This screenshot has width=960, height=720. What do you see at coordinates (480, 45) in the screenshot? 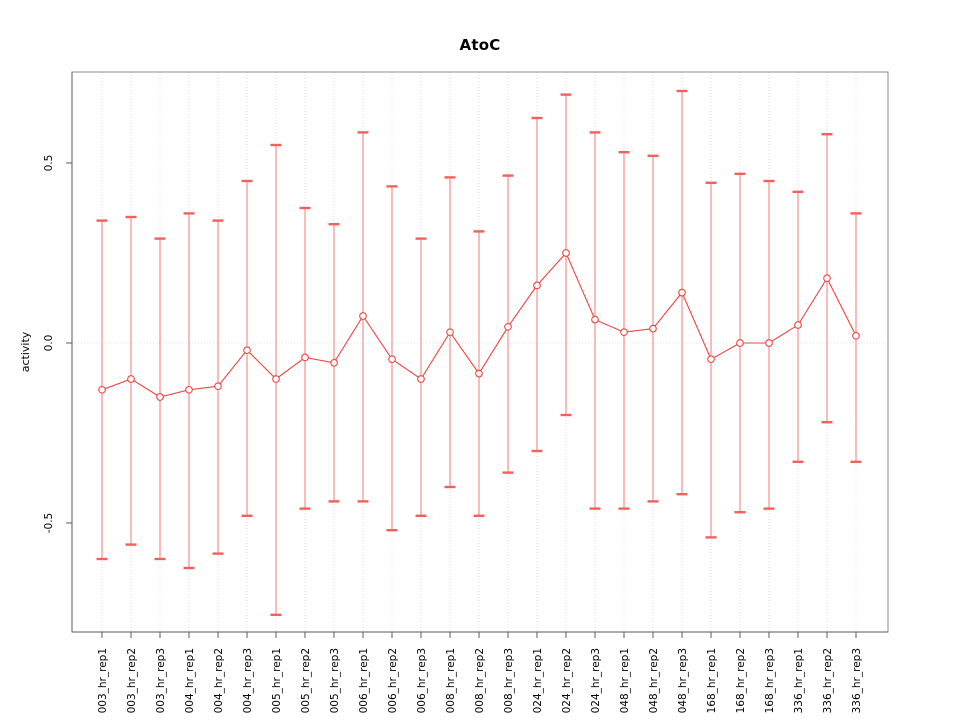
I see `chart-title: AtoC` at bounding box center [480, 45].